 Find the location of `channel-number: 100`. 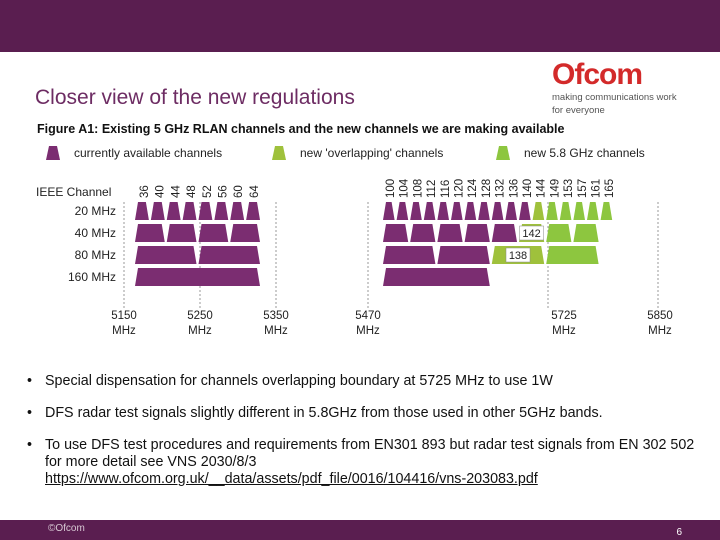

channel-number: 100 is located at coordinates (391, 188).